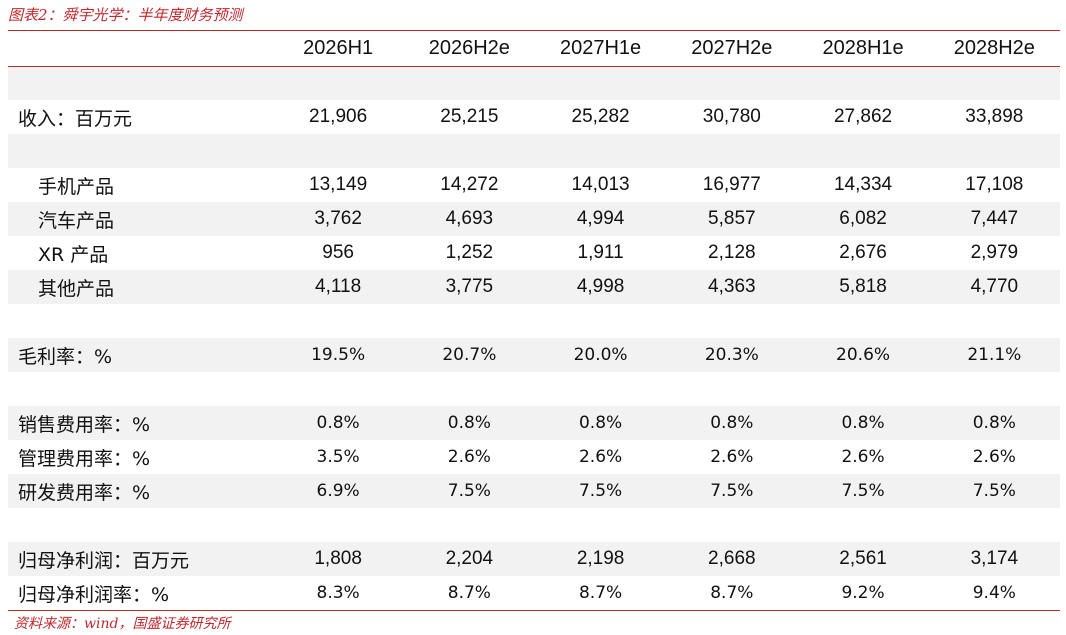 The height and width of the screenshot is (635, 1066). I want to click on table-cell: 14,013, so click(600, 184).